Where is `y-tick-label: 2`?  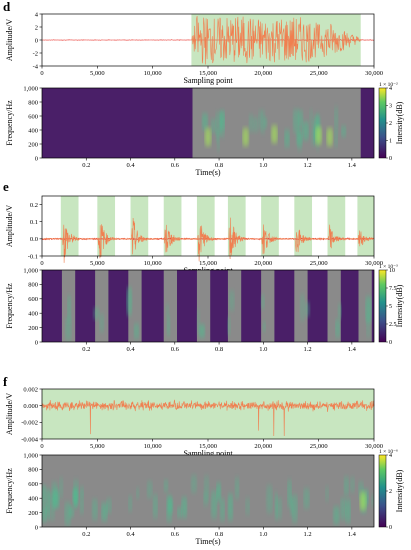 y-tick-label: 2 is located at coordinates (36, 27).